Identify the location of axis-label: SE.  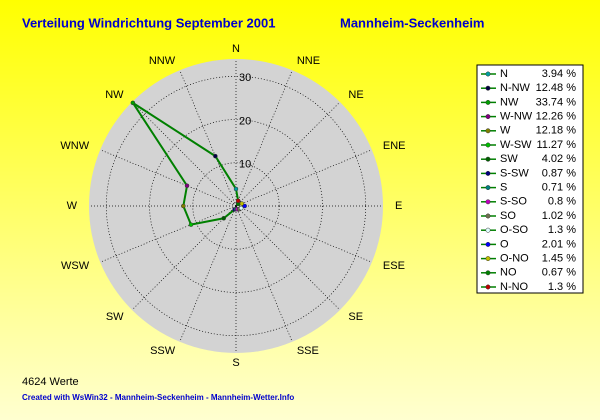
(355, 317).